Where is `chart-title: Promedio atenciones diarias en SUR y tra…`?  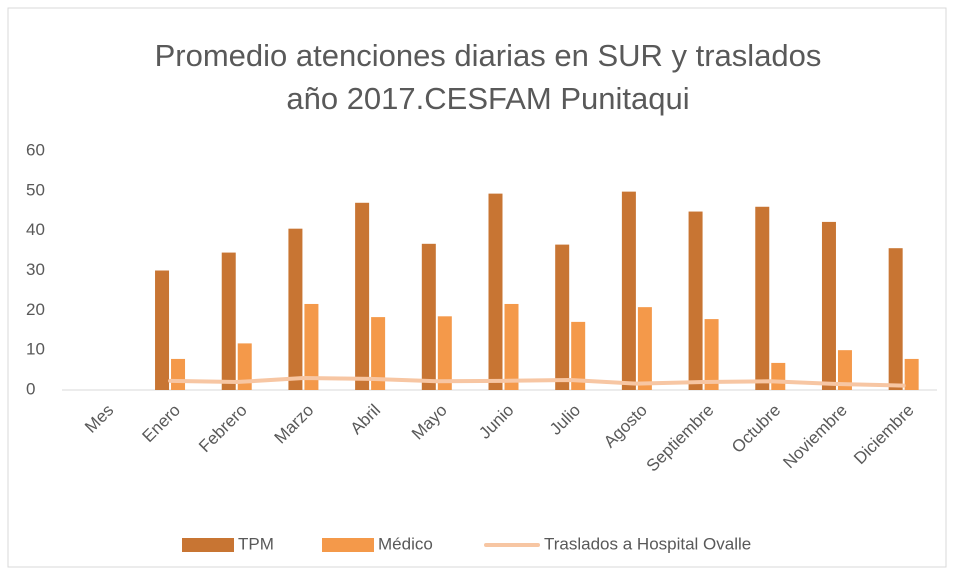 chart-title: Promedio atenciones diarias en SUR y tra… is located at coordinates (488, 55).